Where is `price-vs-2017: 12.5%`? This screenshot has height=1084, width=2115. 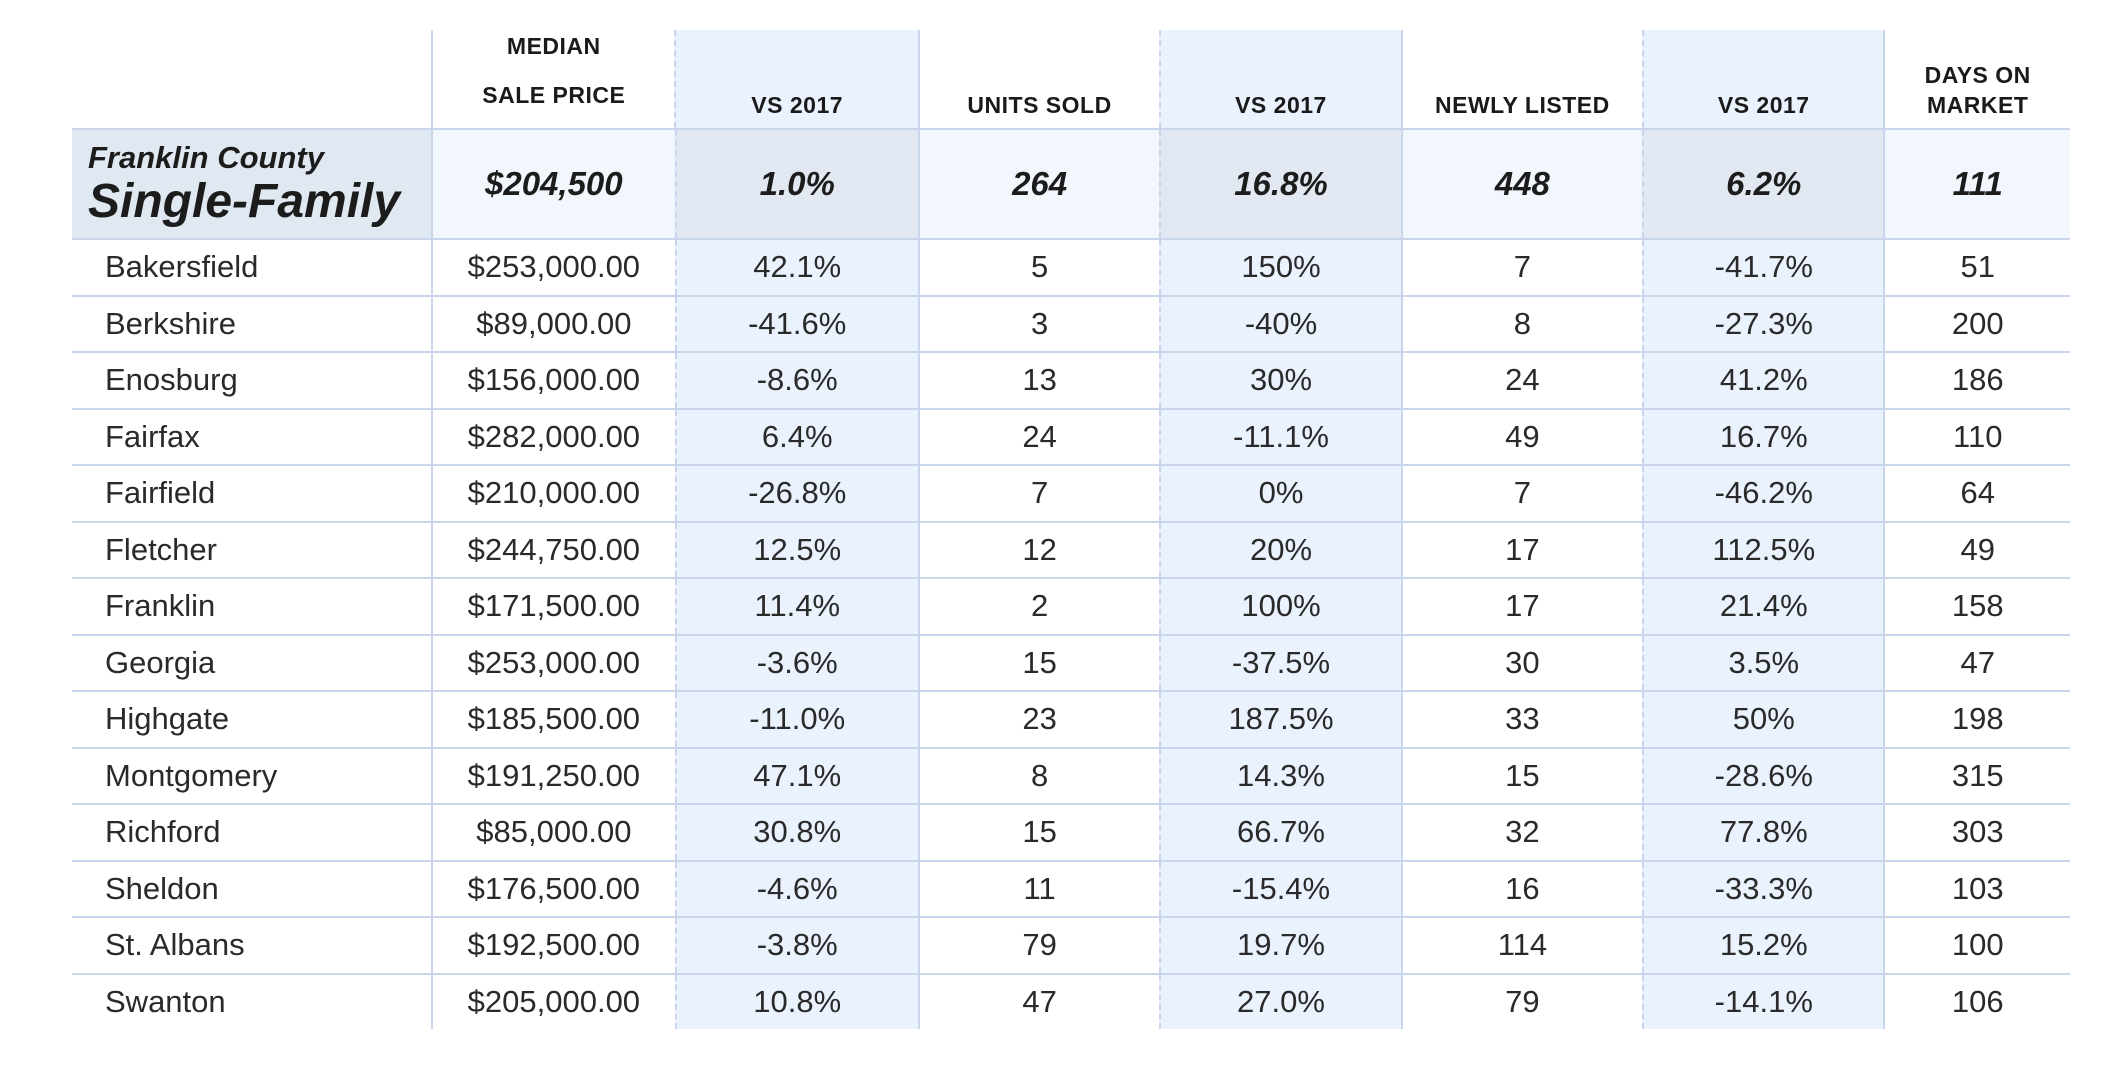
price-vs-2017: 12.5% is located at coordinates (796, 549).